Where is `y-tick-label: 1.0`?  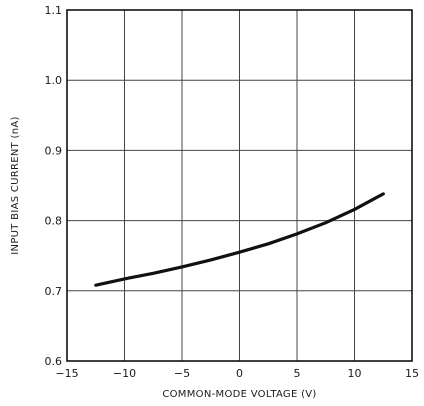 y-tick-label: 1.0 is located at coordinates (54, 80).